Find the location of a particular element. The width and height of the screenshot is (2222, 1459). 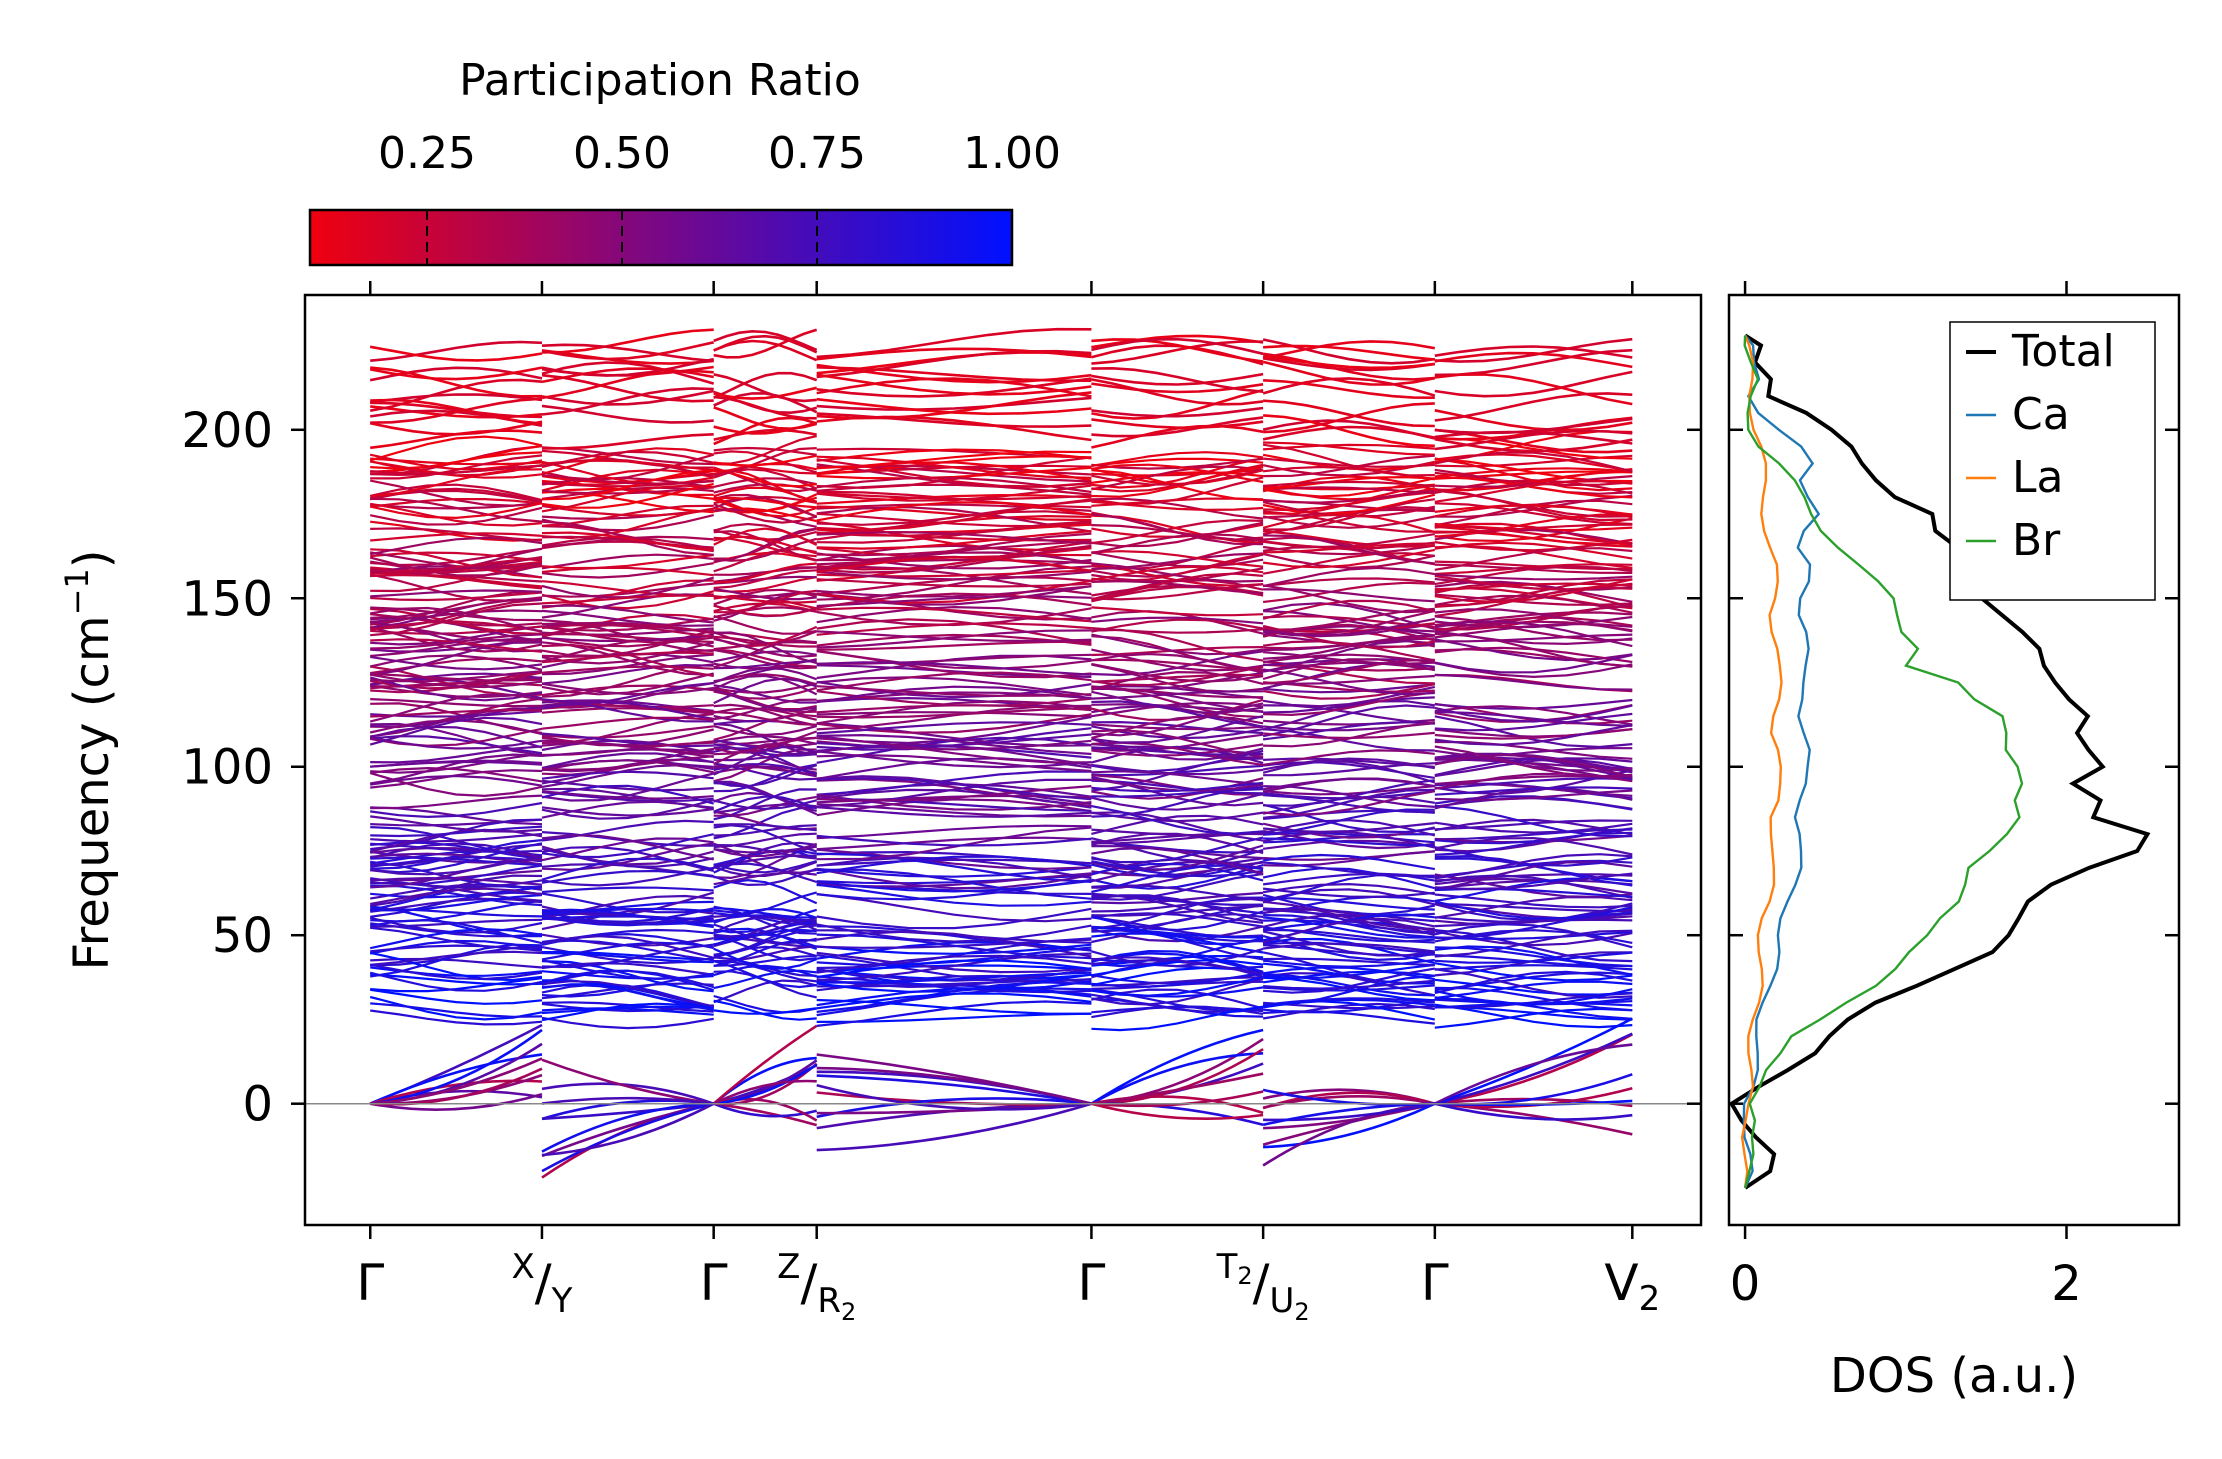

y-tick-label: 150 is located at coordinates (227, 599).